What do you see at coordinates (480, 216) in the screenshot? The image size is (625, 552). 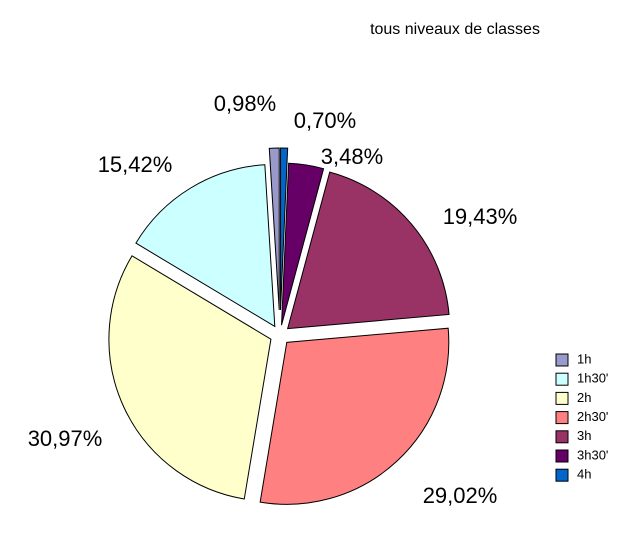 I see `value-label: 19,43%` at bounding box center [480, 216].